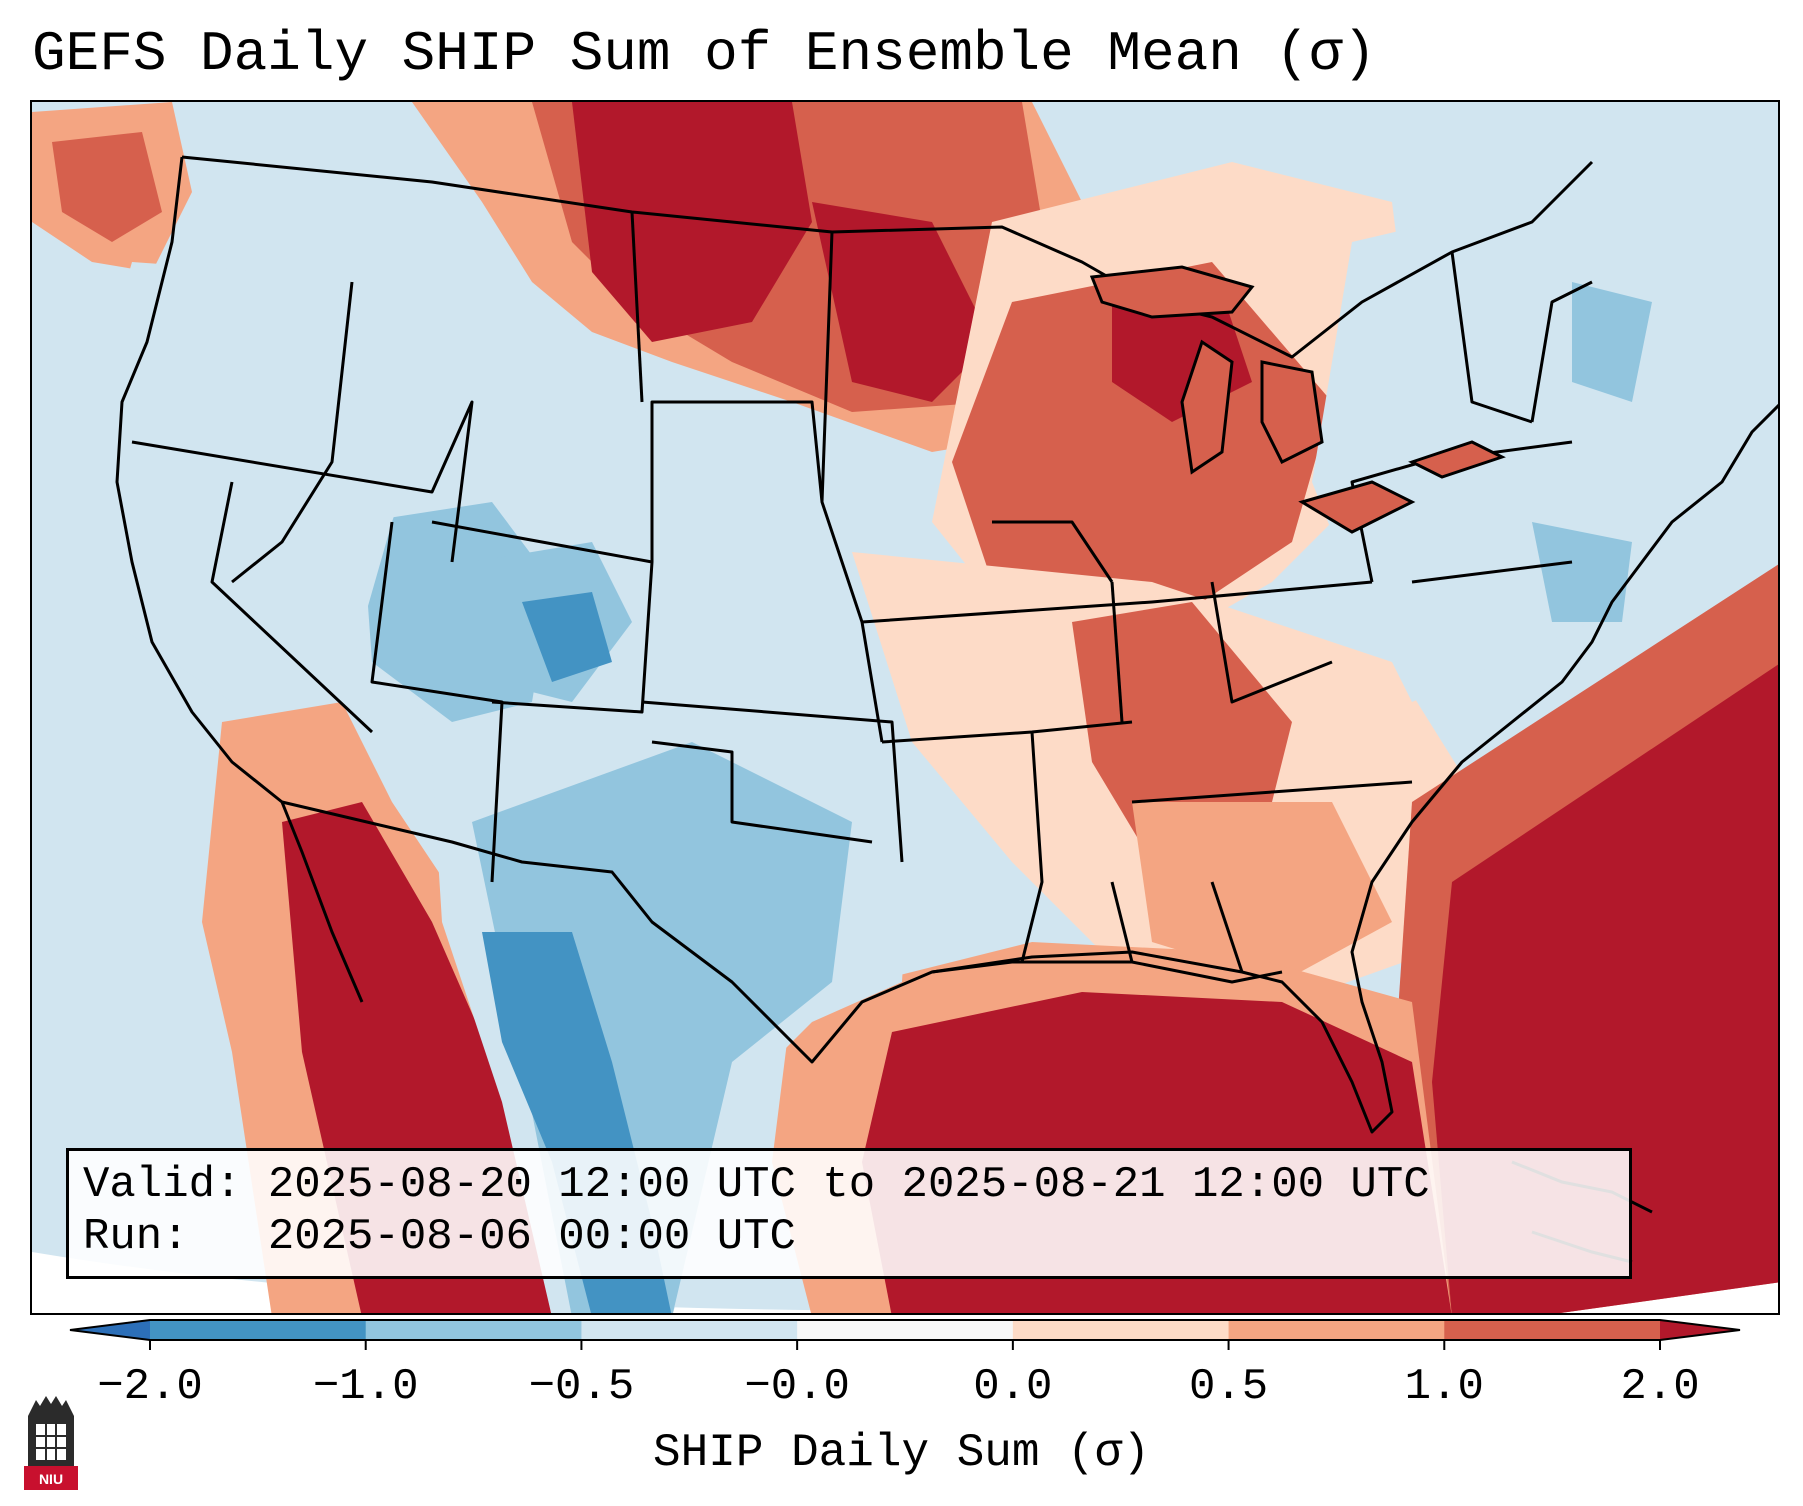 This screenshot has height=1506, width=1803. What do you see at coordinates (51, 1479) in the screenshot?
I see `logo-text: NIU` at bounding box center [51, 1479].